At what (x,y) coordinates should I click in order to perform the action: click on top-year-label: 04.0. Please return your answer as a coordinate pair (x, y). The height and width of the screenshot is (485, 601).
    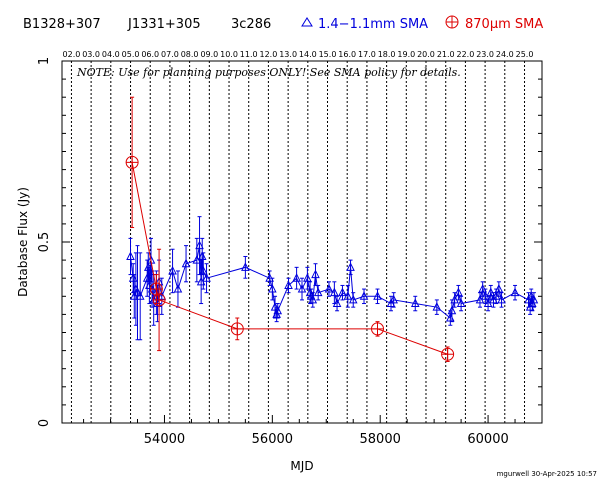
    Looking at the image, I should click on (111, 54).